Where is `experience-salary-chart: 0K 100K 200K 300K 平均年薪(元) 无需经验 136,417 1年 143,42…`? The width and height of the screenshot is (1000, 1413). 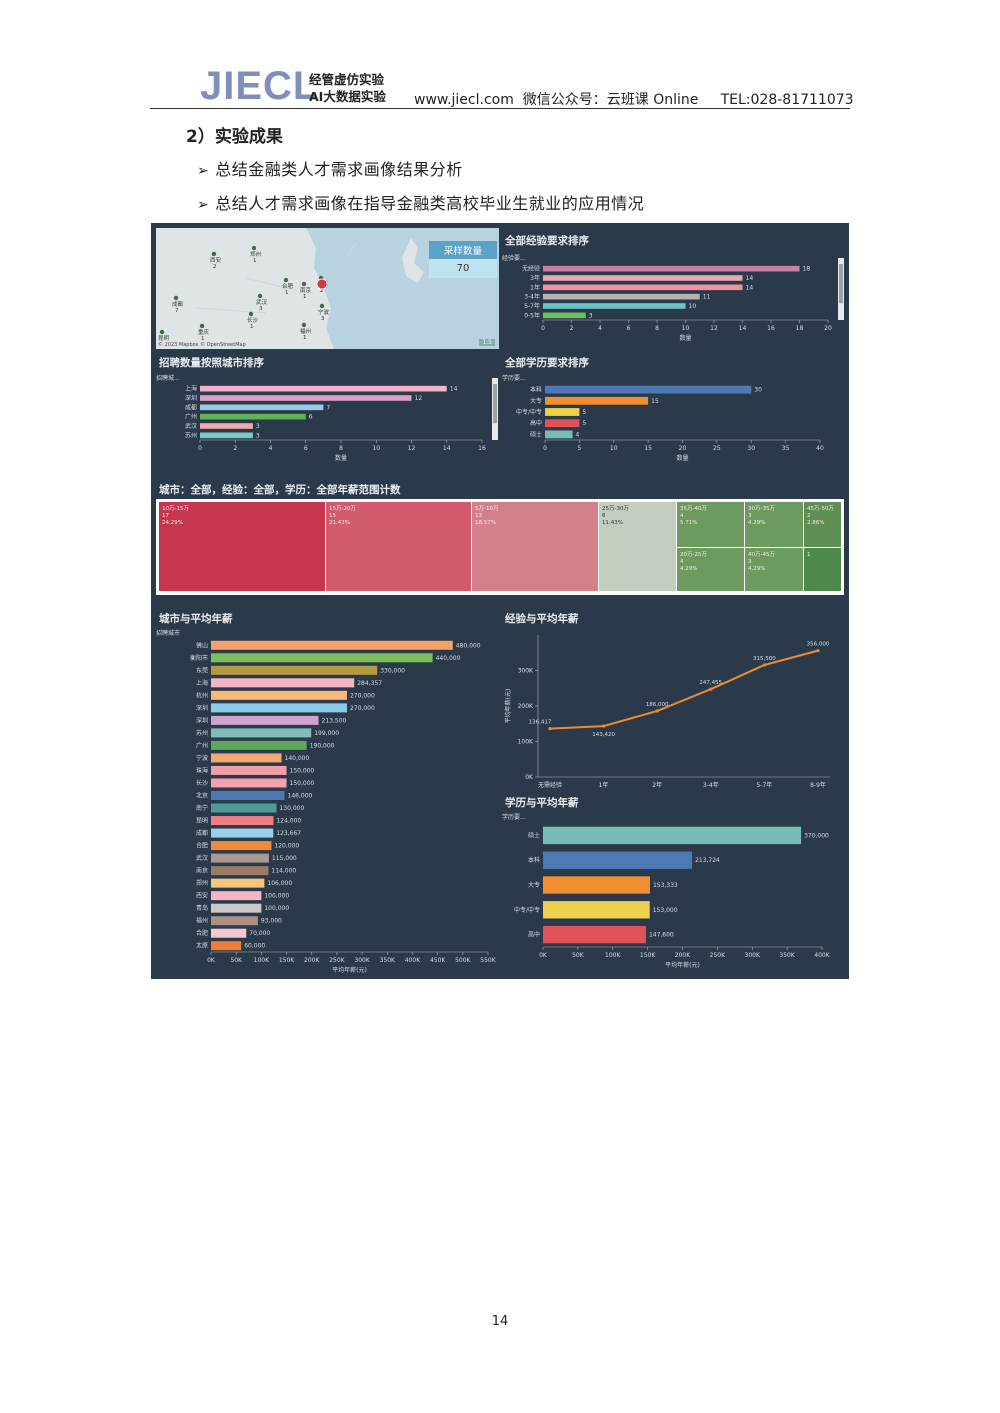
experience-salary-chart: 0K 100K 200K 300K 平均年薪(元) 无需经验 136,417 1年 143,42… is located at coordinates (673, 710).